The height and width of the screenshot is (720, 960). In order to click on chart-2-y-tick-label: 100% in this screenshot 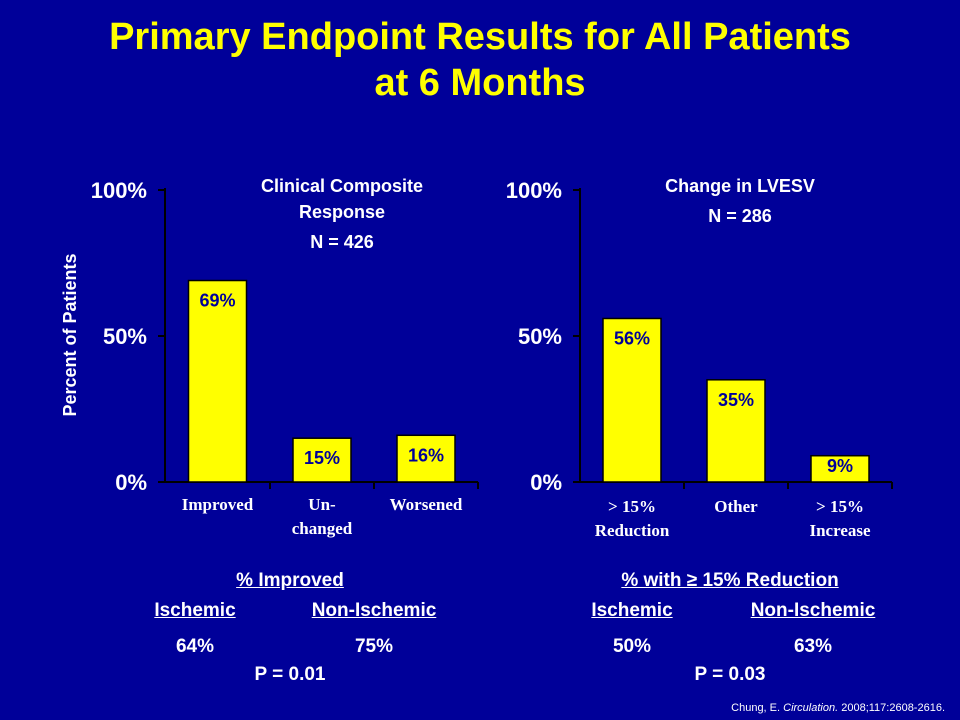, I will do `click(534, 190)`.